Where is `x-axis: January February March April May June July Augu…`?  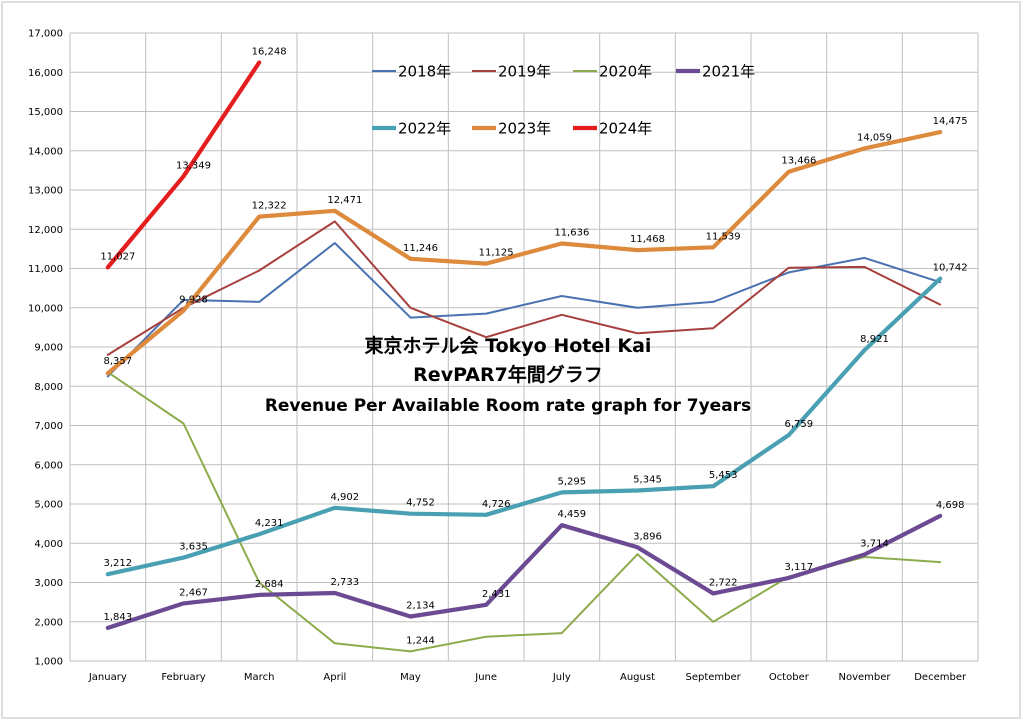 x-axis: January February March April May June July Augu… is located at coordinates (527, 677).